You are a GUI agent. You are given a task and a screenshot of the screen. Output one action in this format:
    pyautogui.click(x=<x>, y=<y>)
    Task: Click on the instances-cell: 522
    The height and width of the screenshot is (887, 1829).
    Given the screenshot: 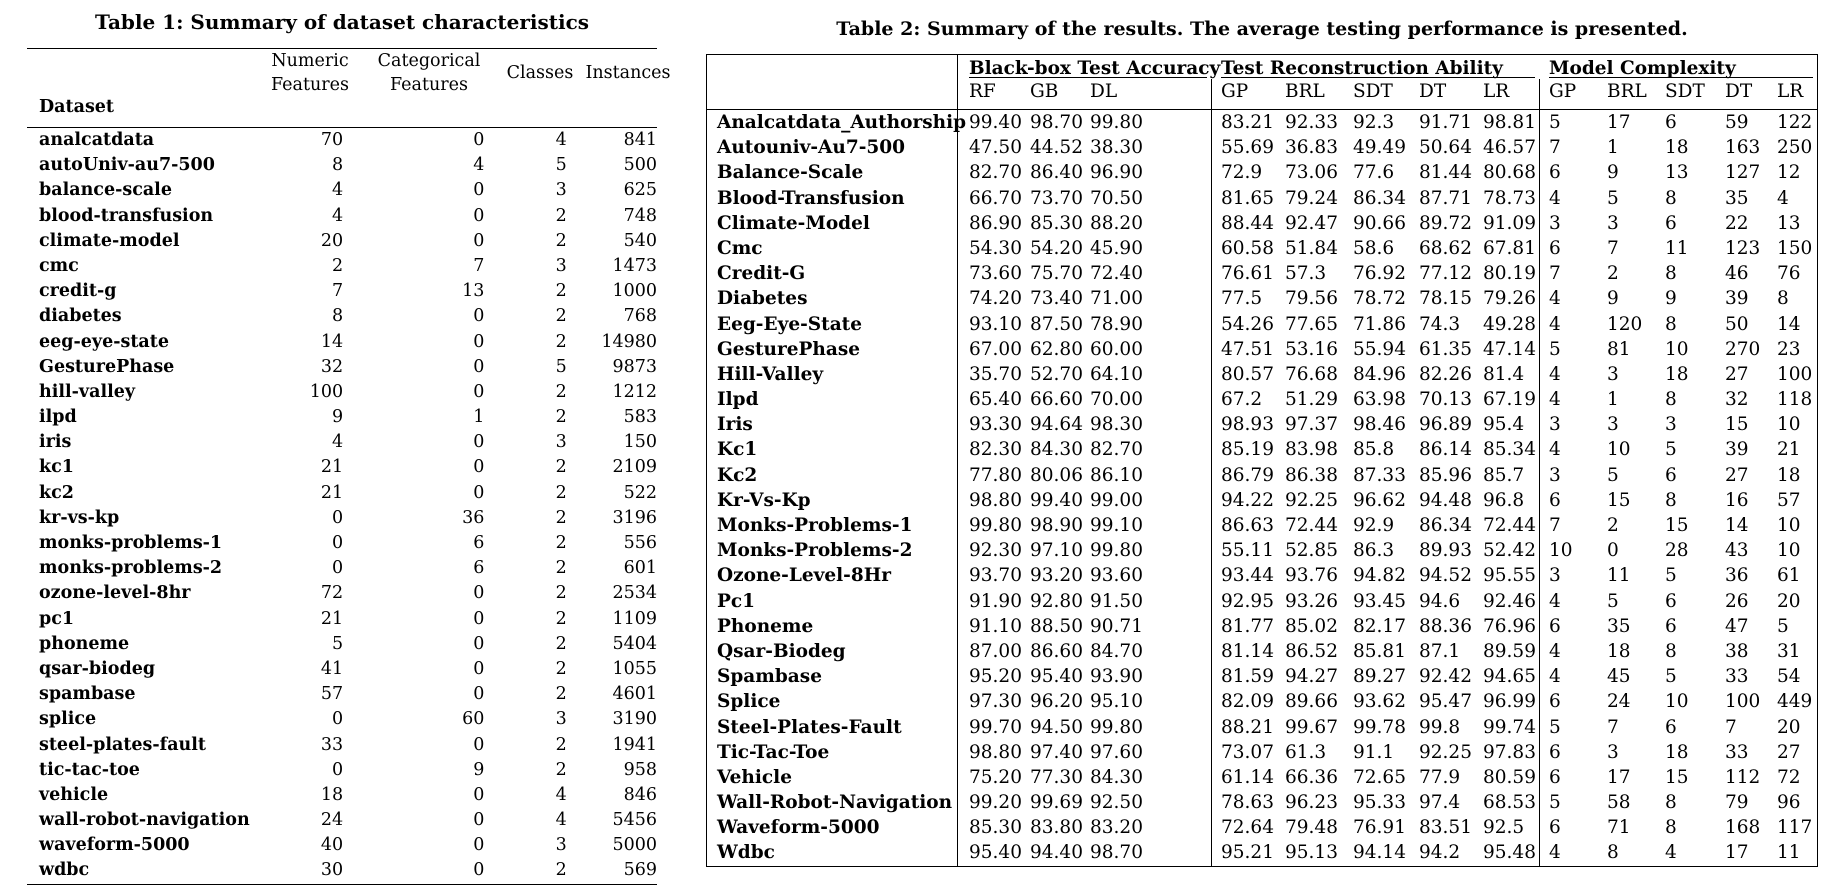 What is the action you would take?
    pyautogui.click(x=640, y=492)
    